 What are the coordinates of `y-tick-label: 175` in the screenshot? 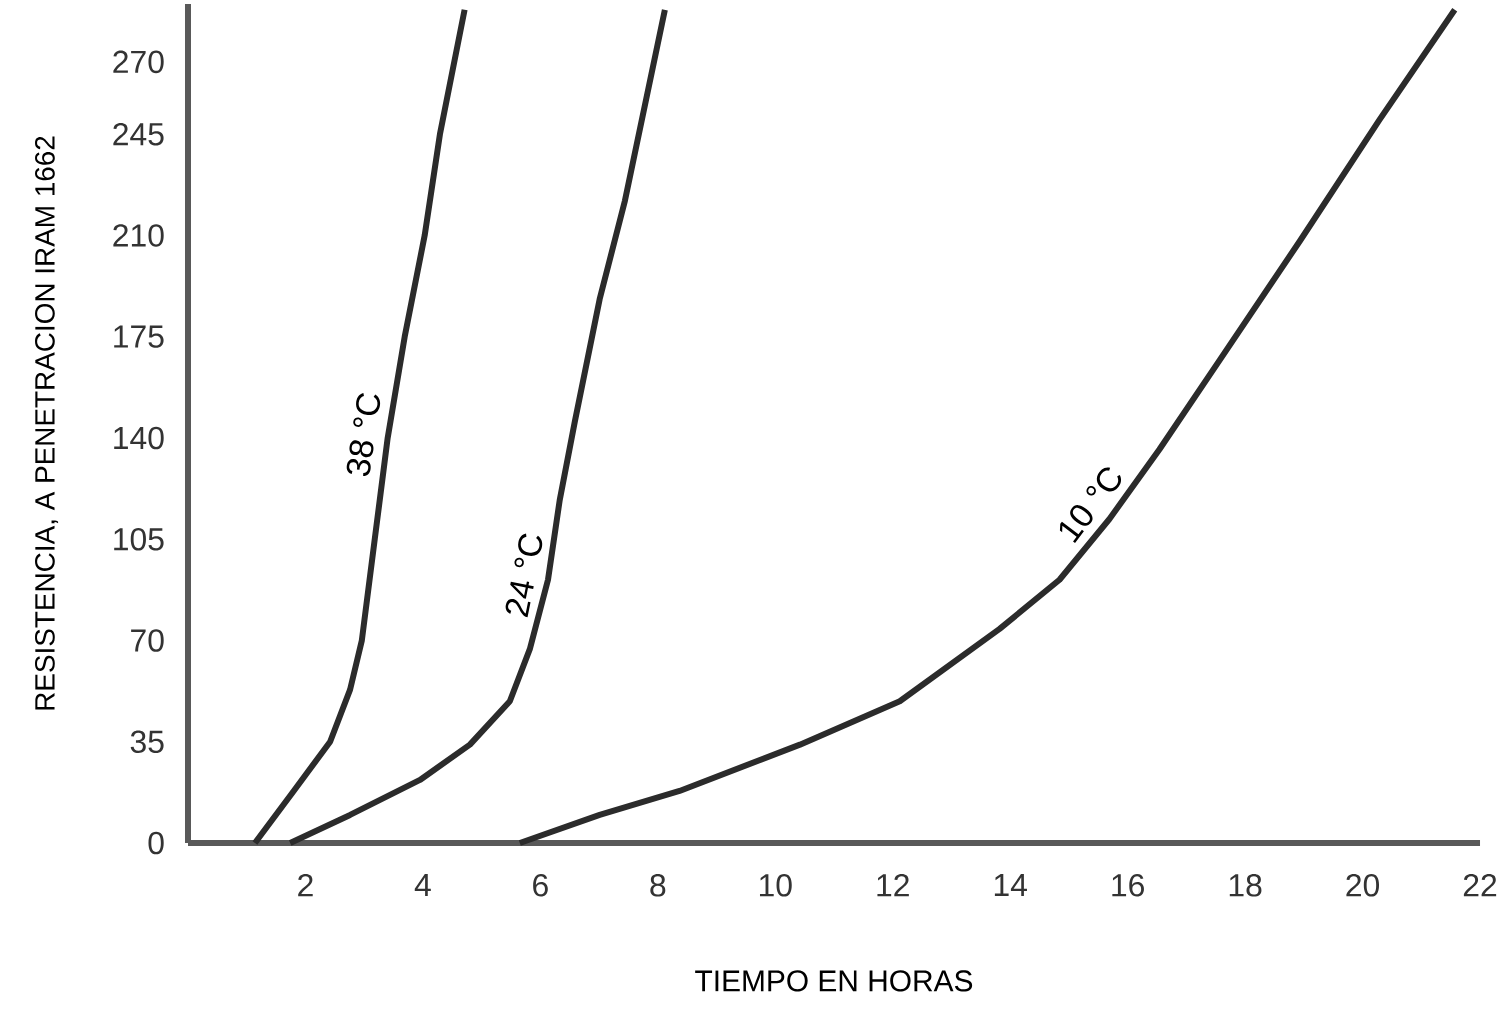 It's located at (139, 336).